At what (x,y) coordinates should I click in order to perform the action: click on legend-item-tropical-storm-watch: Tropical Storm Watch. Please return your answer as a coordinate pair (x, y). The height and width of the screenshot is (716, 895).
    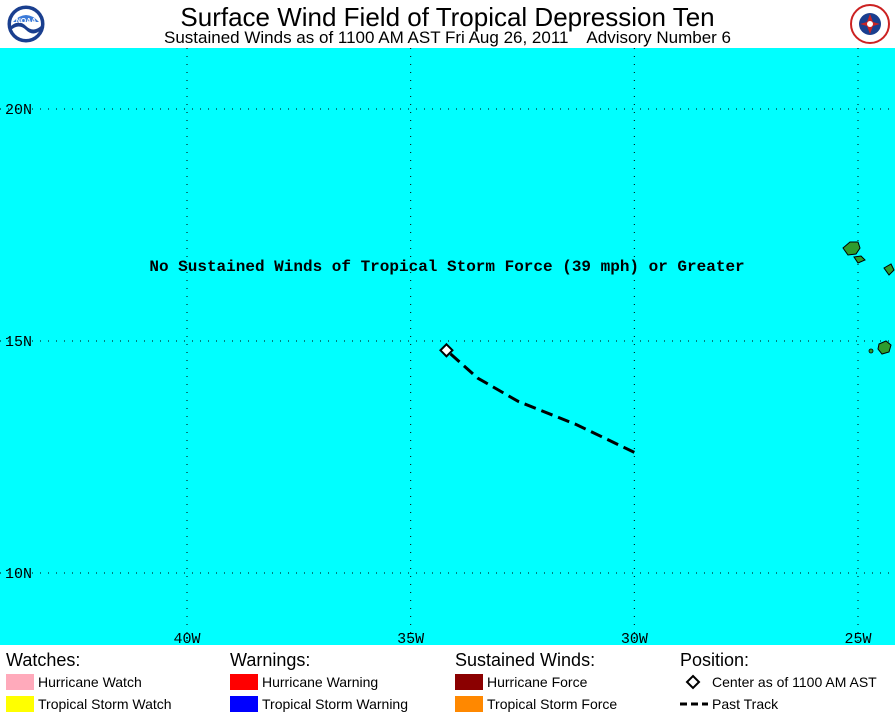
    Looking at the image, I should click on (89, 704).